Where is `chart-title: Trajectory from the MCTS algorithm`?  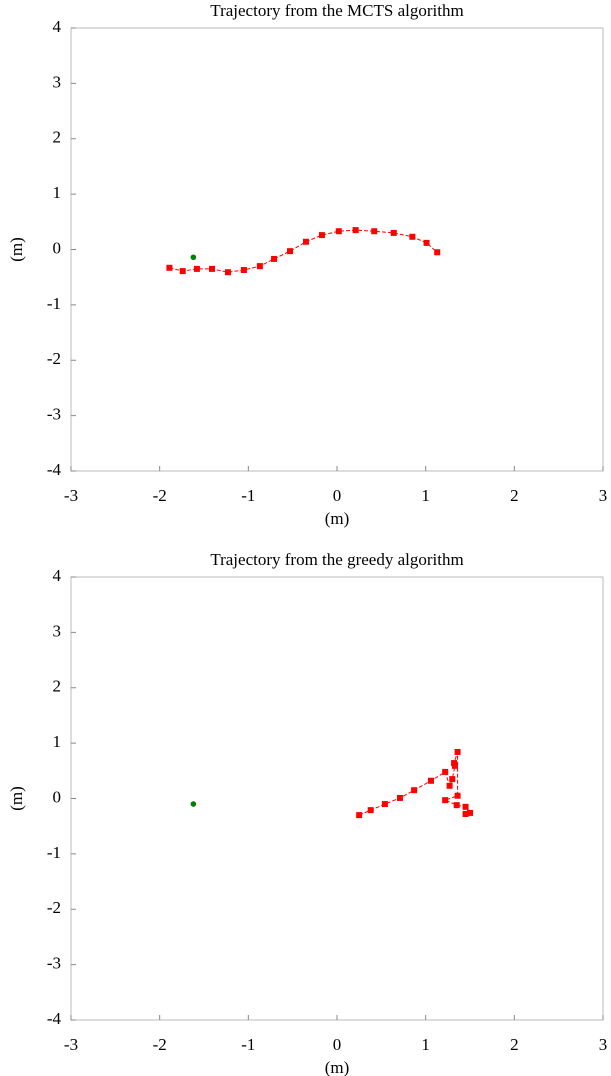
chart-title: Trajectory from the MCTS algorithm is located at coordinates (336, 10).